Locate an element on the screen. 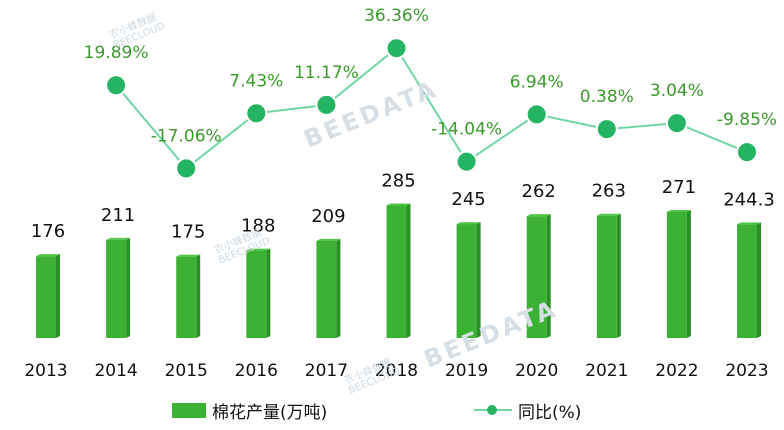 This screenshot has height=430, width=784. x-tick-label: 2020 is located at coordinates (536, 371).